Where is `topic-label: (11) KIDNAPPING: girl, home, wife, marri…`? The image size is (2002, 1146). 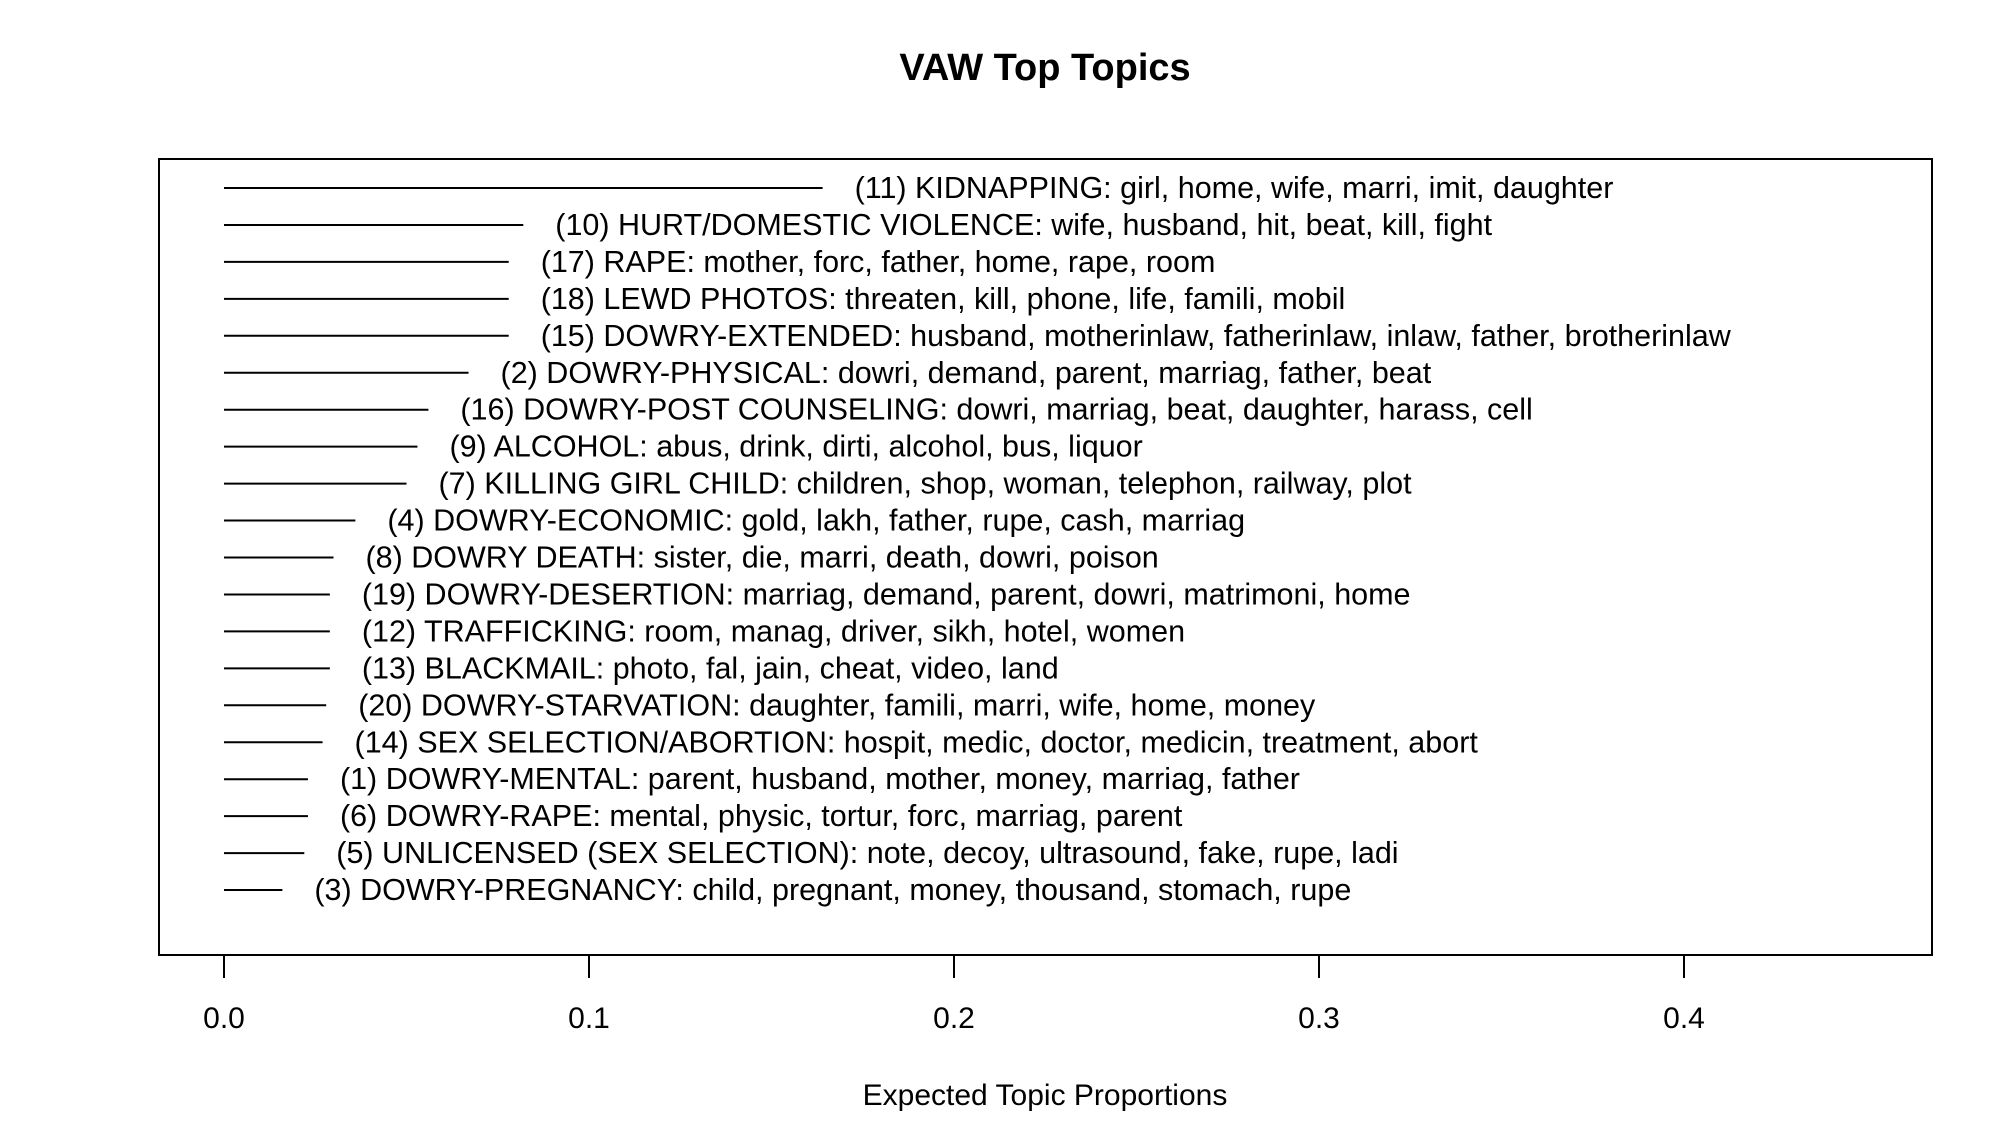
topic-label: (11) KIDNAPPING: girl, home, wife, marri… is located at coordinates (1234, 188).